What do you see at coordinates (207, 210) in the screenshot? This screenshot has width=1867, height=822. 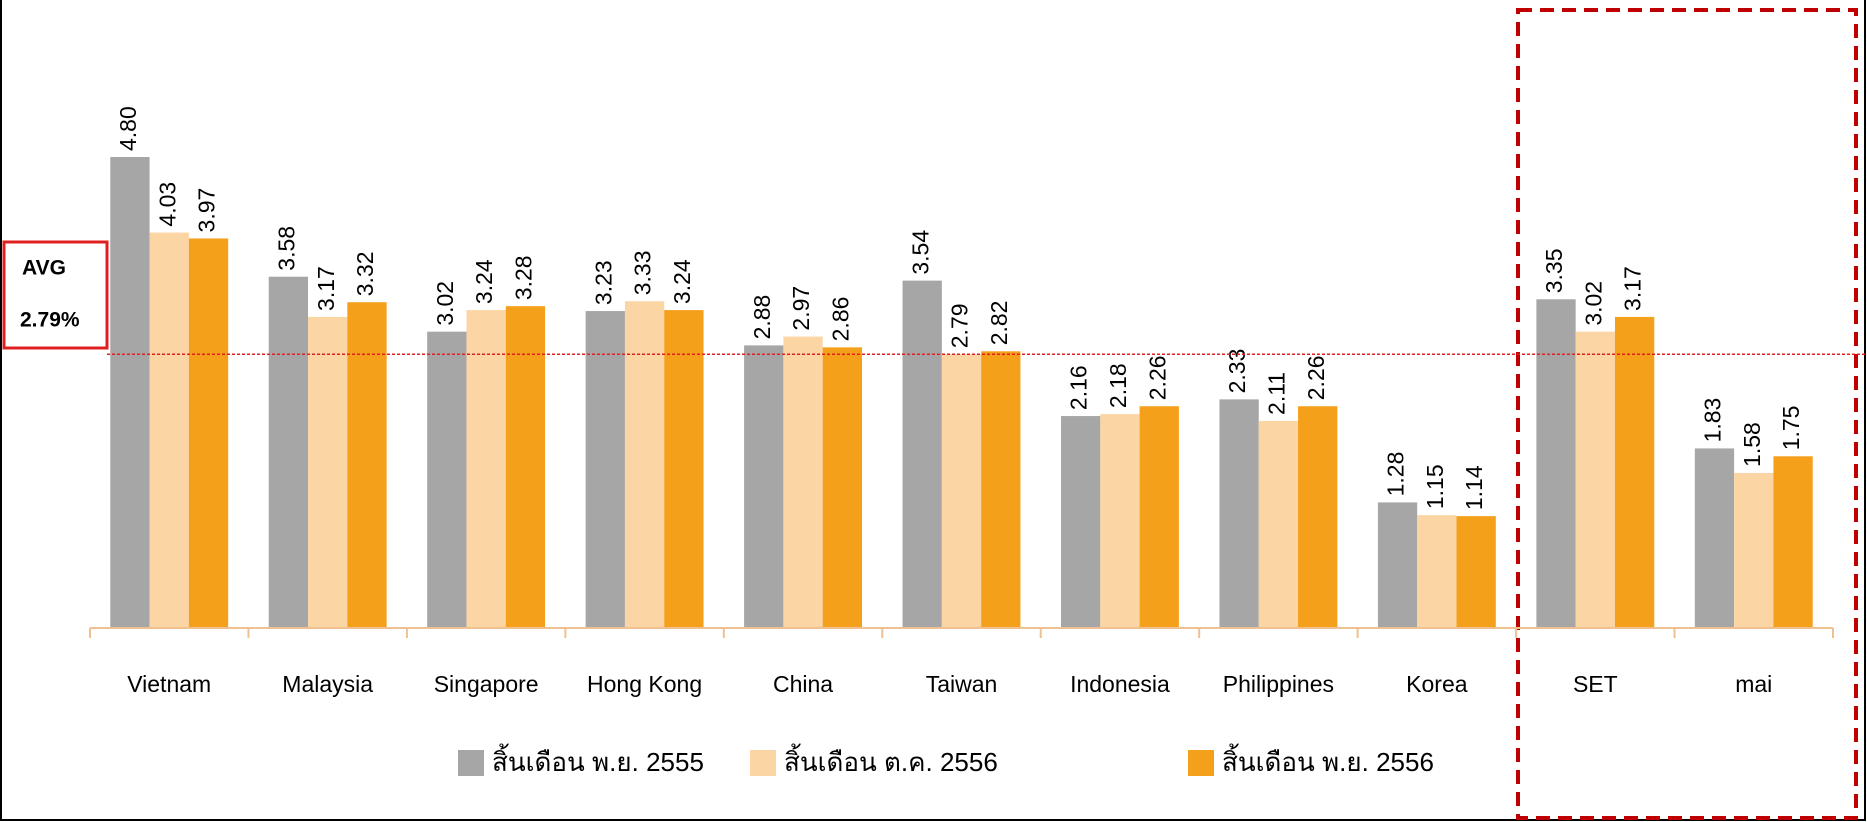 I see `data-label: 3.97` at bounding box center [207, 210].